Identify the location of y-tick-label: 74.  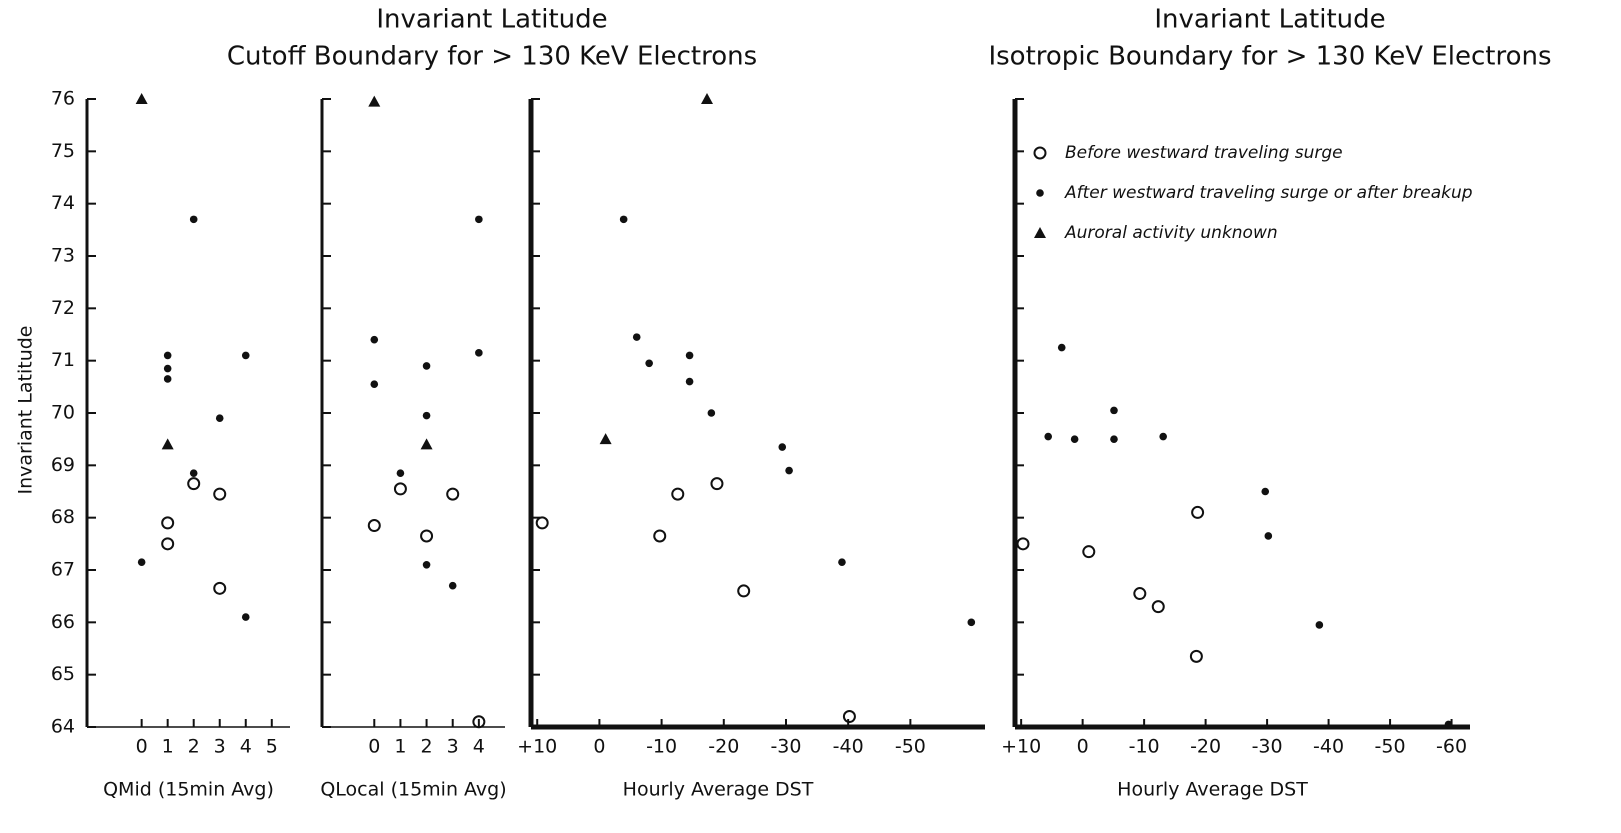
(63, 203).